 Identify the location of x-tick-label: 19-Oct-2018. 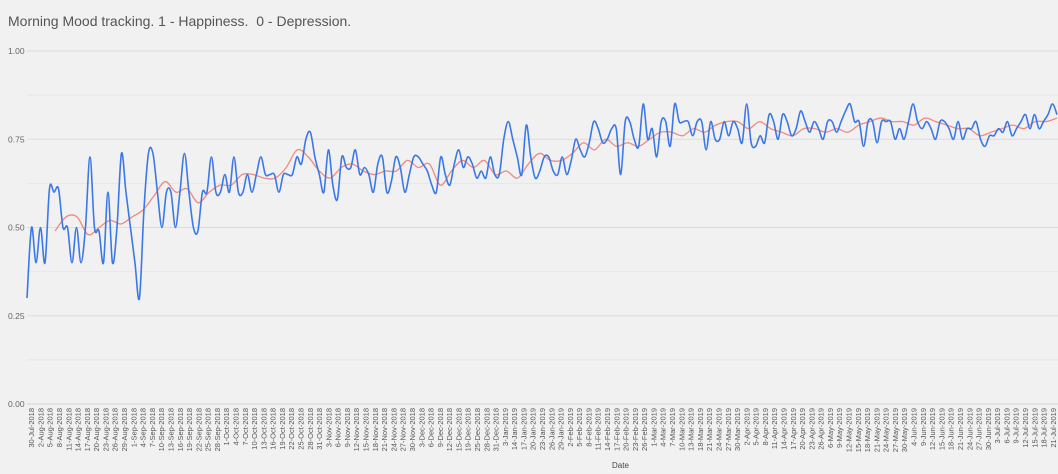
(282, 429).